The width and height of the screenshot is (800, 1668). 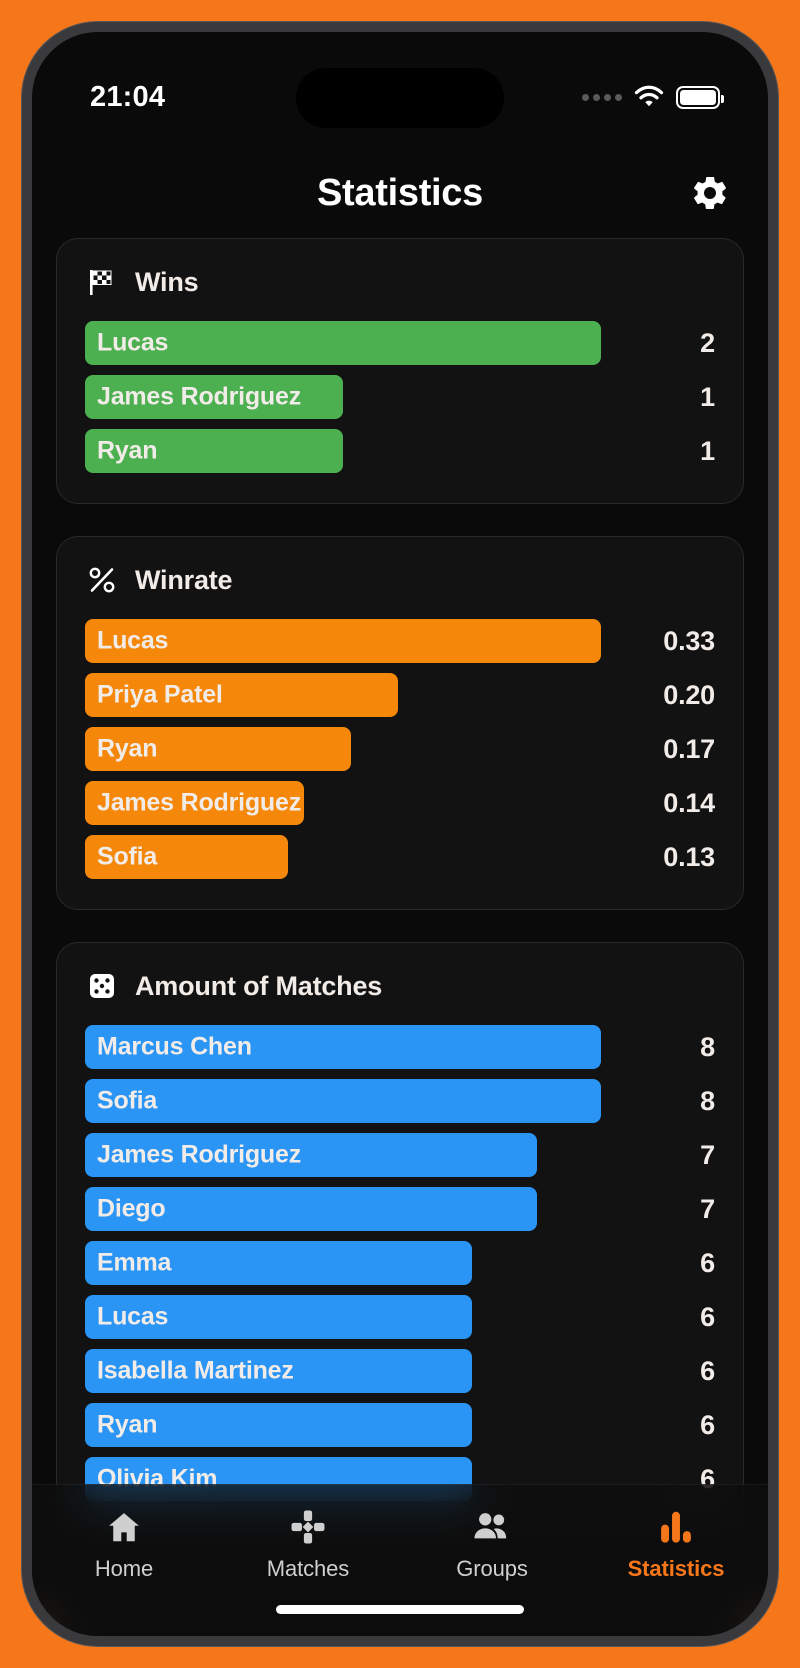 I want to click on stat-row: Isabella Martinez 6, so click(x=400, y=1371).